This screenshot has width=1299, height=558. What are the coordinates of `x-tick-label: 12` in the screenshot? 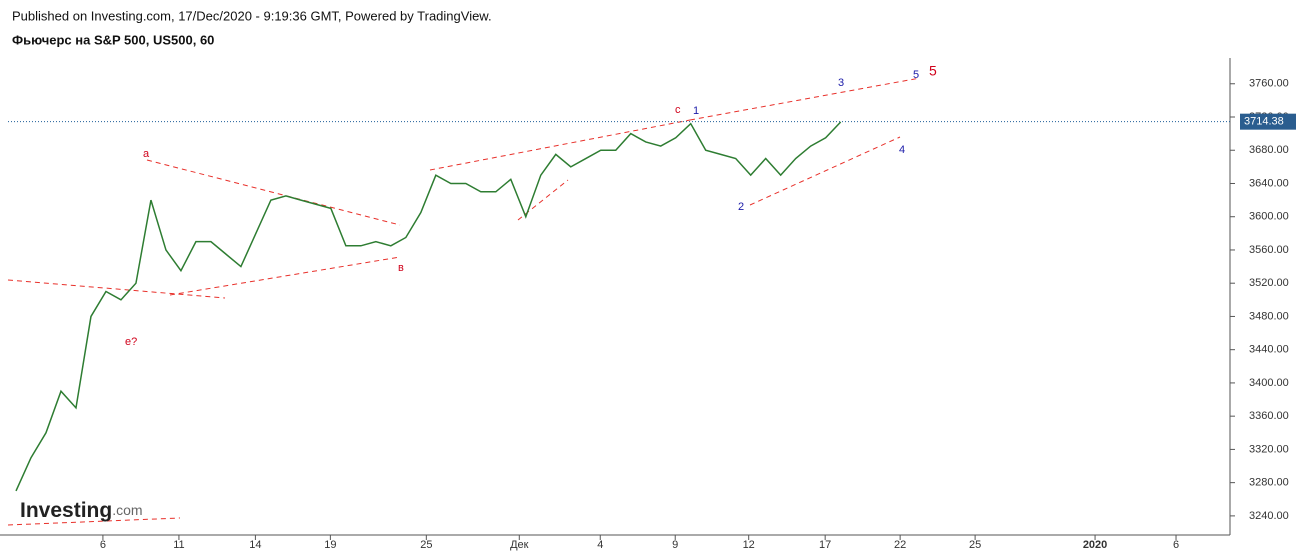 It's located at (749, 545).